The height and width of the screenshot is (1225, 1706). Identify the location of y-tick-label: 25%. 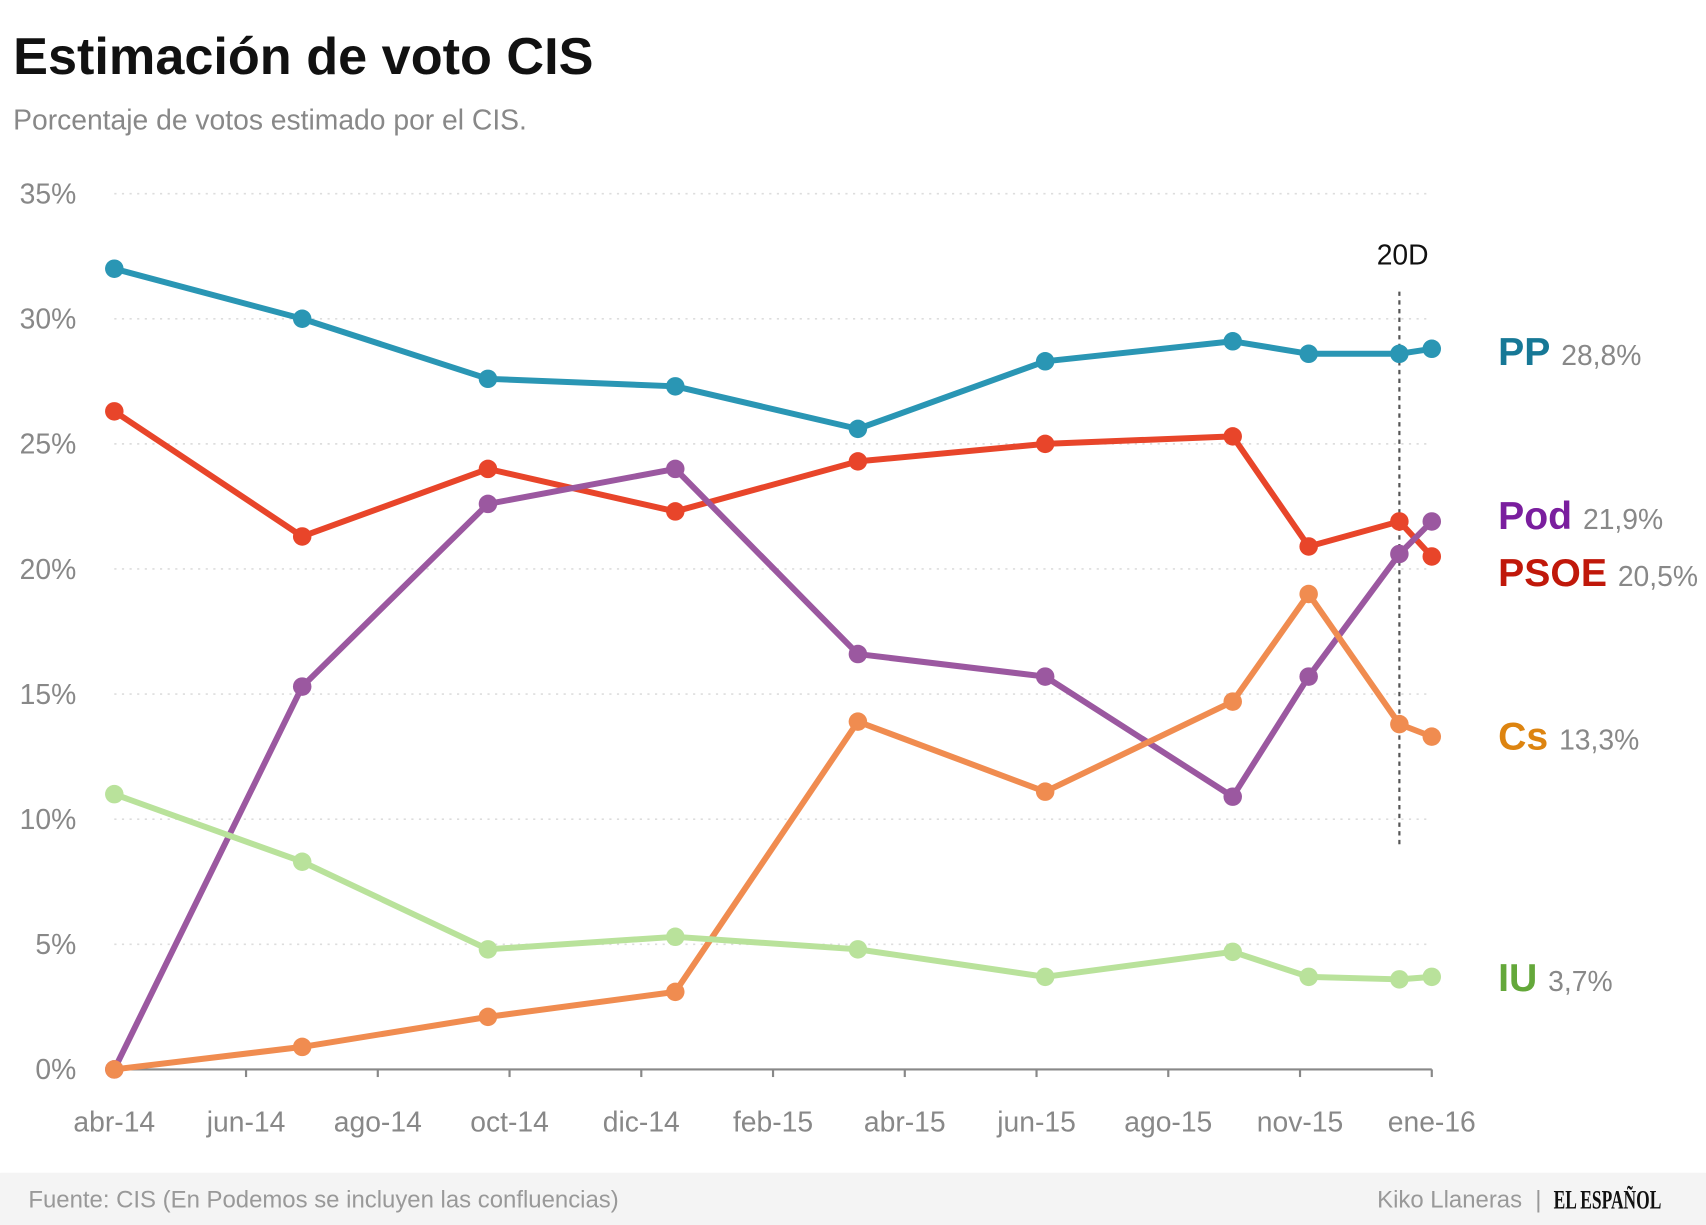
(48, 444).